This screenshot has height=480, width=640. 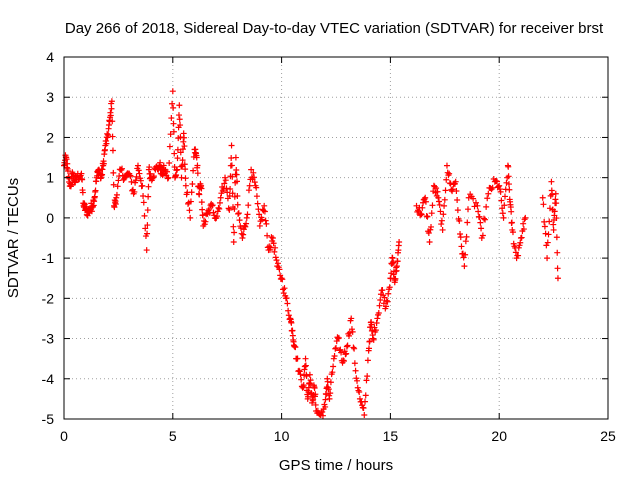 I want to click on y-axis-label: SDTVAR / TECUs, so click(x=13, y=238).